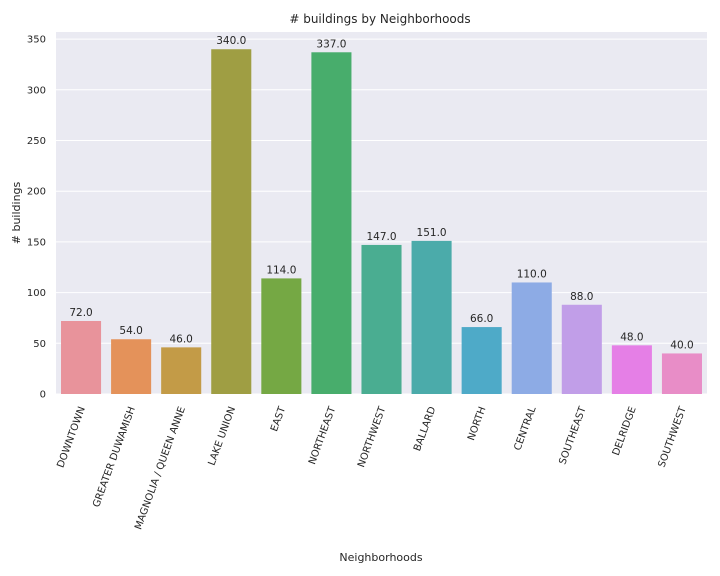 This screenshot has width=720, height=576. Describe the element at coordinates (16, 212) in the screenshot. I see `y-axis-label: # buildings` at that location.